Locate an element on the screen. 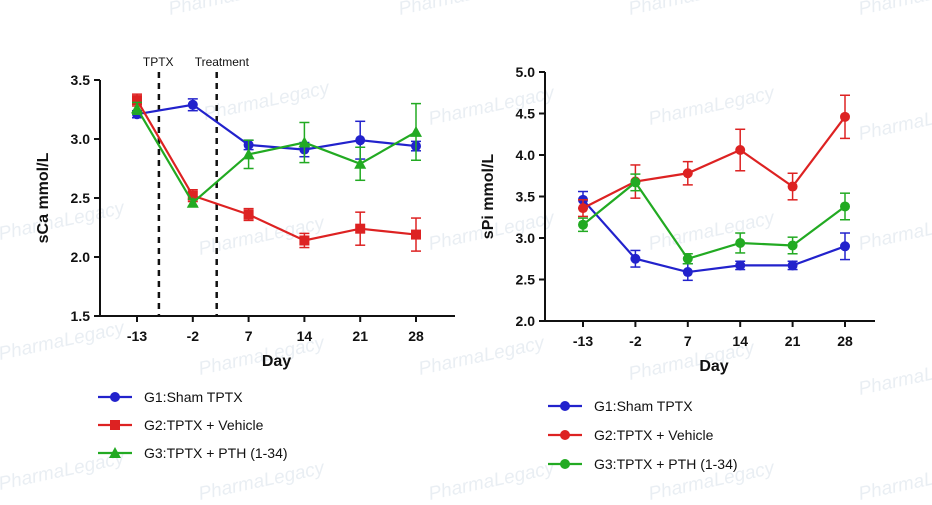  y-axis-title: sCa mmol/L is located at coordinates (43, 197).